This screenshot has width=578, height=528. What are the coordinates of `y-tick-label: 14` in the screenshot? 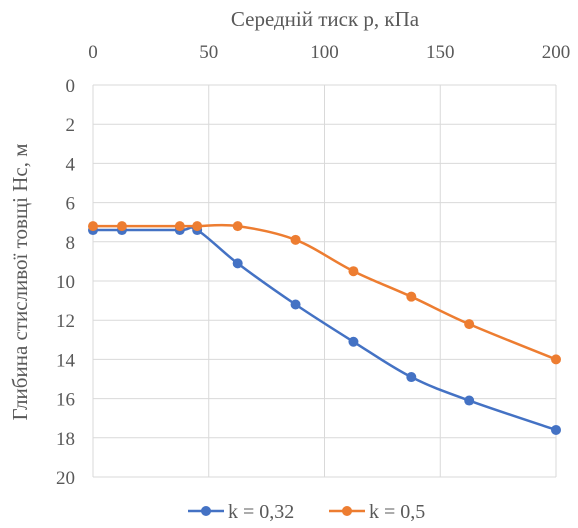 It's located at (66, 360).